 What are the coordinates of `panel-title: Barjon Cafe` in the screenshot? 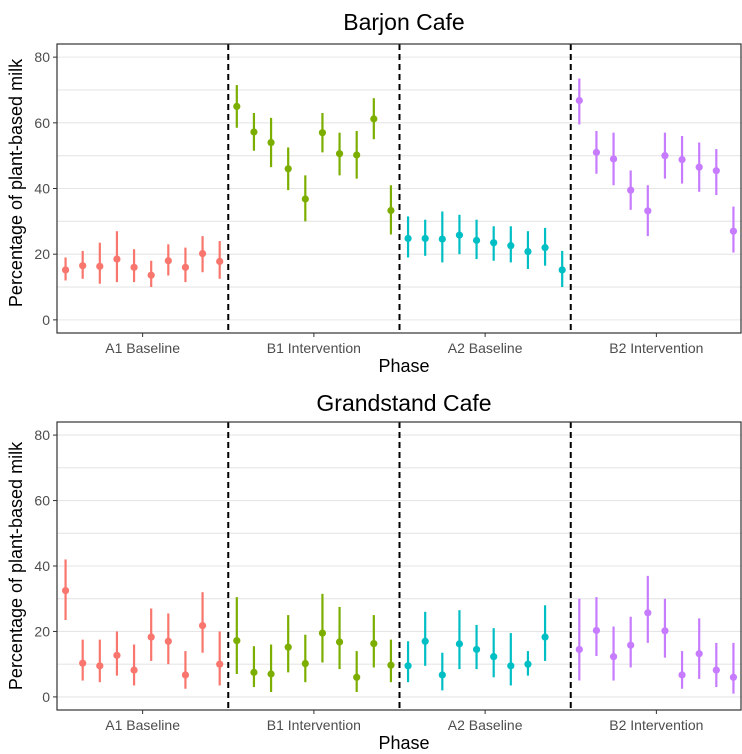 It's located at (403, 22).